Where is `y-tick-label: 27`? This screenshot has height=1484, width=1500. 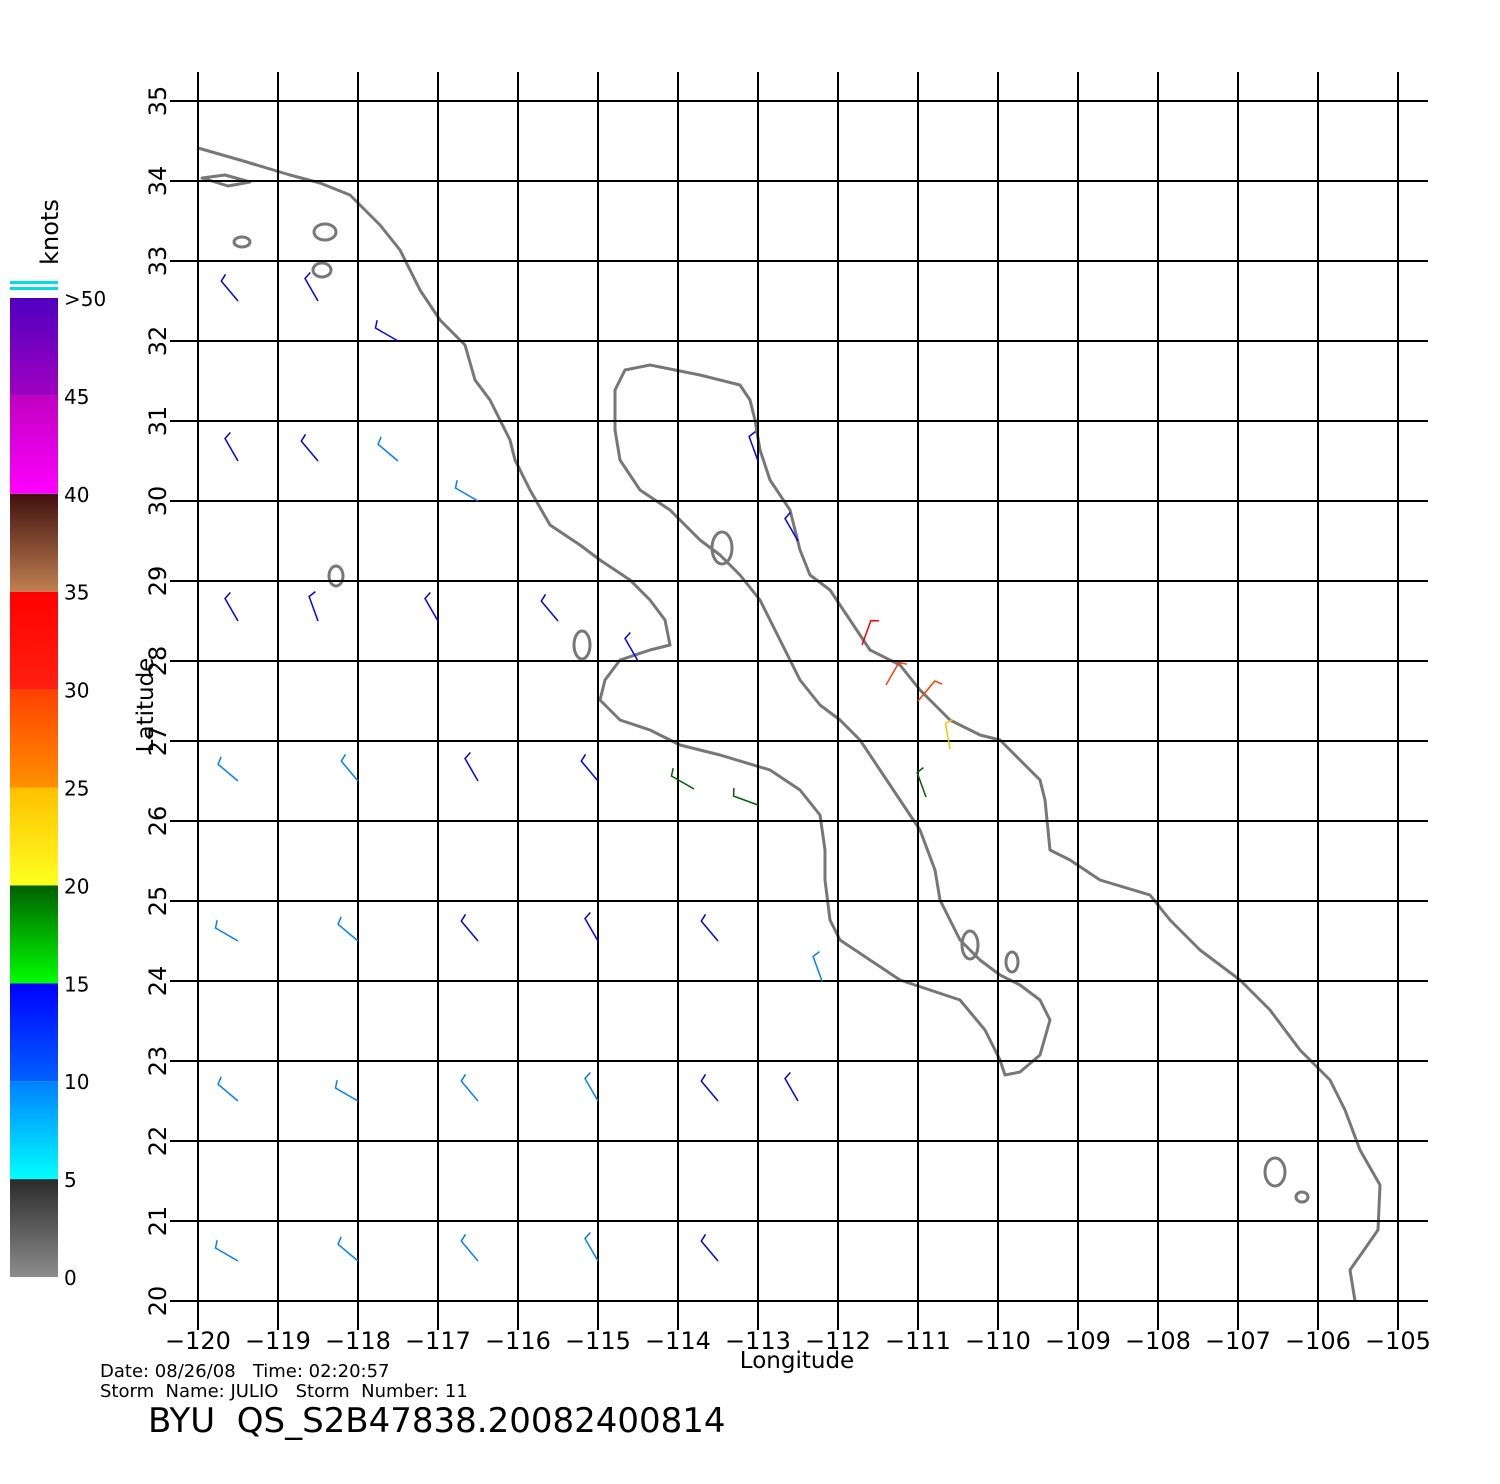
y-tick-label: 27 is located at coordinates (158, 741).